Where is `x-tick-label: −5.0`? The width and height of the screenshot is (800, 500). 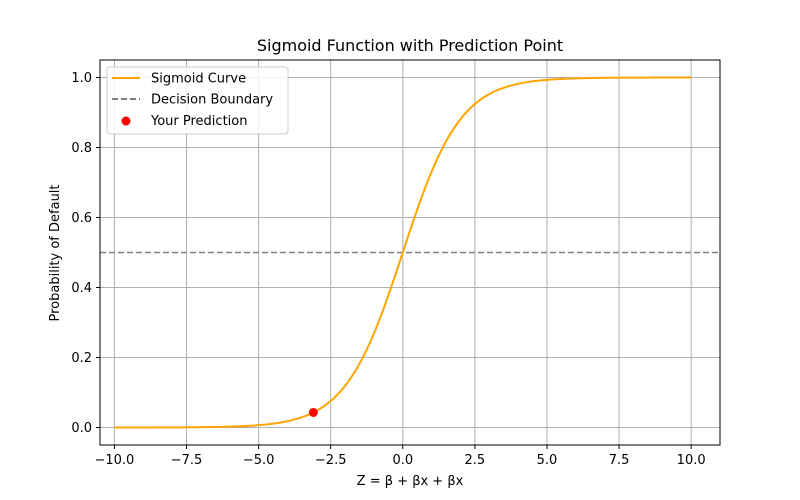
x-tick-label: −5.0 is located at coordinates (259, 460).